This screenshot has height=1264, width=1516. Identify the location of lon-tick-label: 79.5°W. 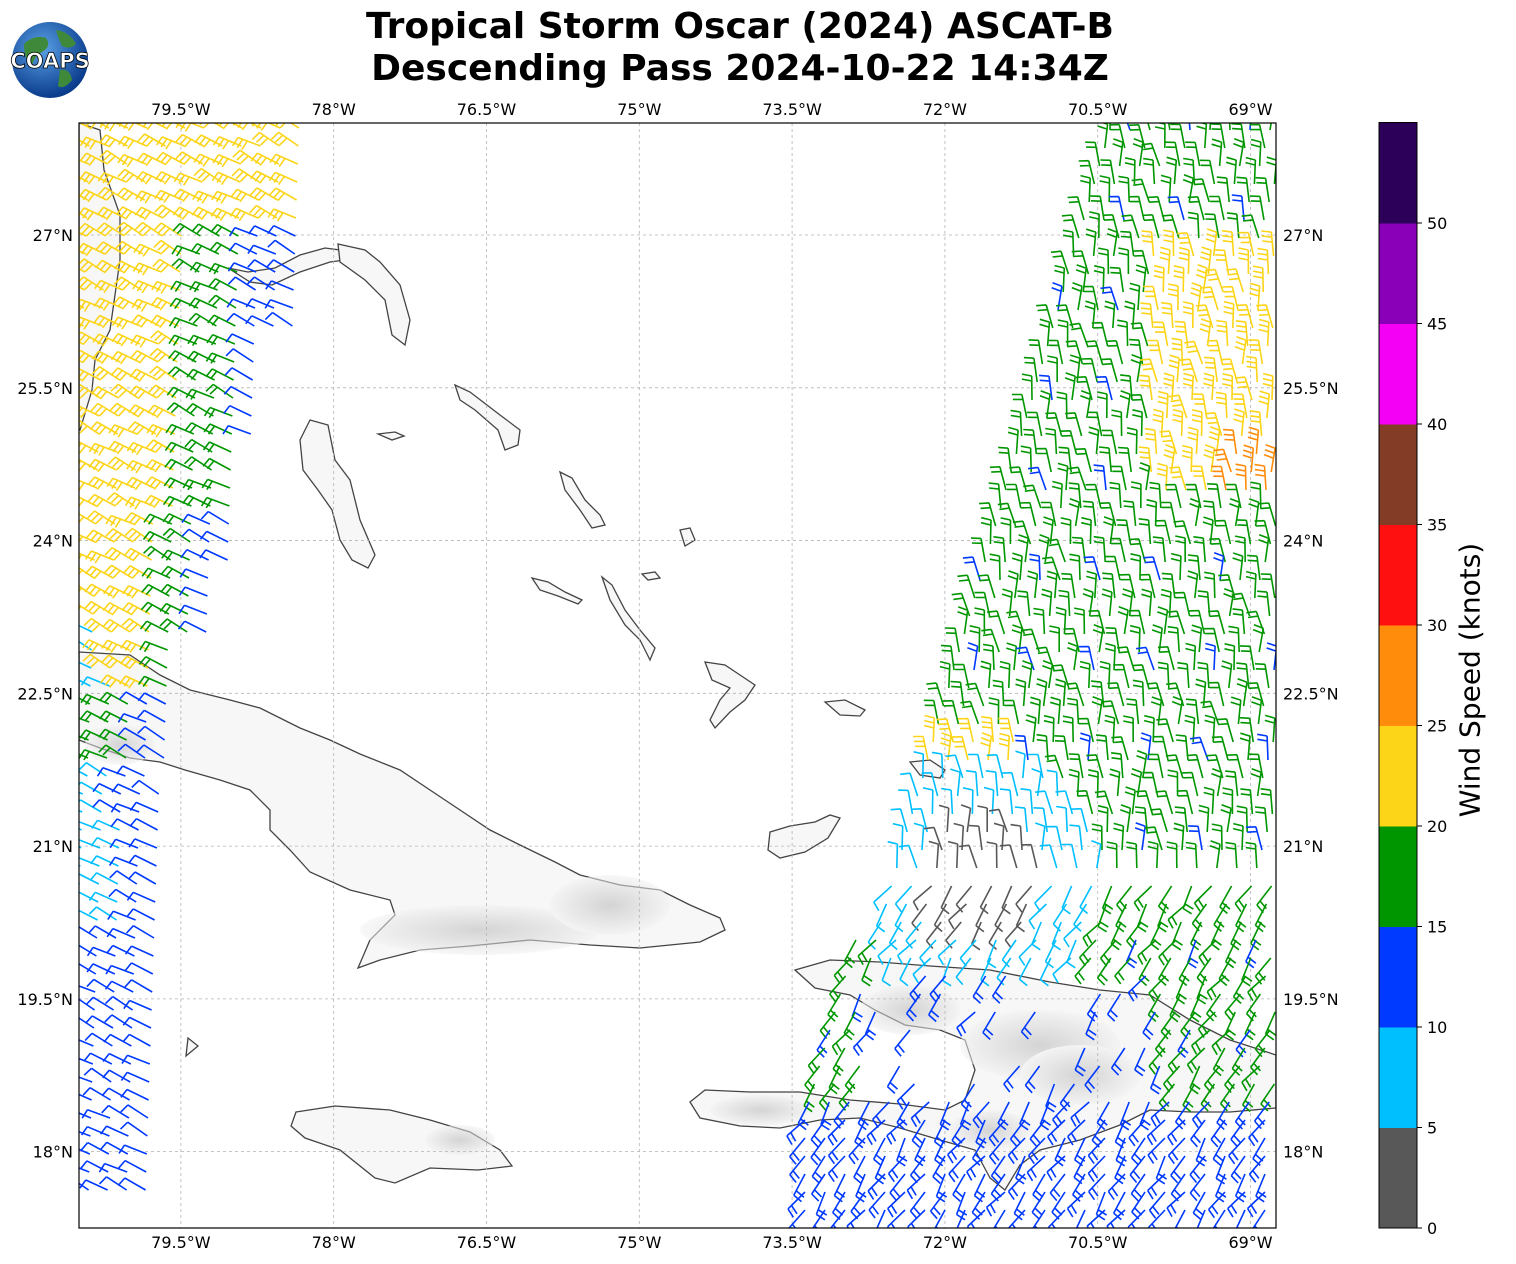
(181, 109).